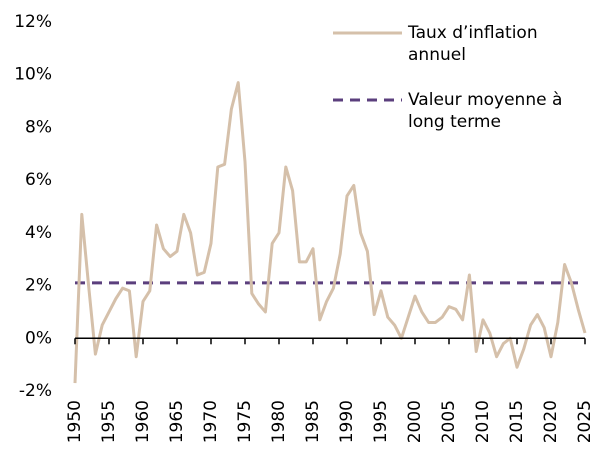  I want to click on y-tick-label: 2%, so click(38, 286).